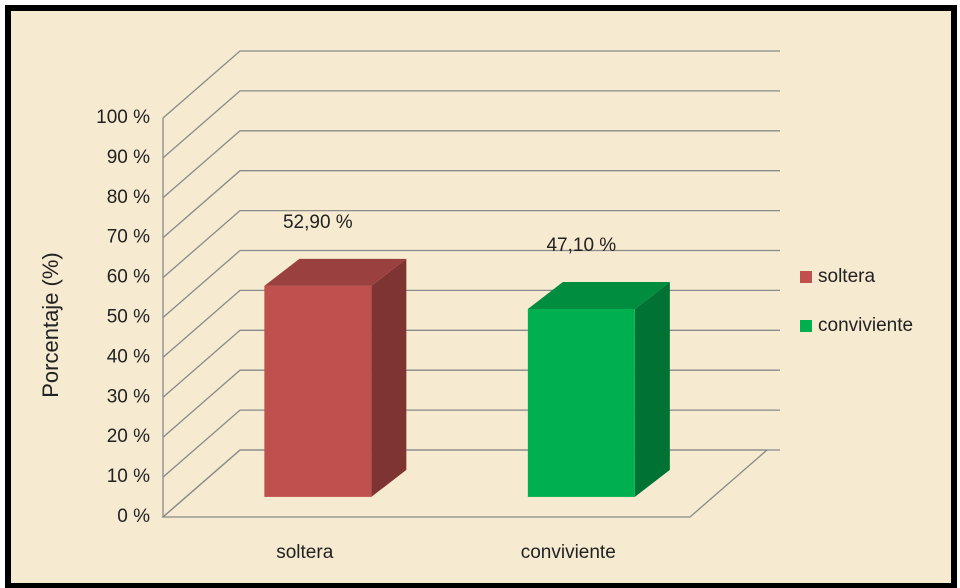 The height and width of the screenshot is (588, 960). I want to click on y-tick-label: 50 %, so click(128, 317).